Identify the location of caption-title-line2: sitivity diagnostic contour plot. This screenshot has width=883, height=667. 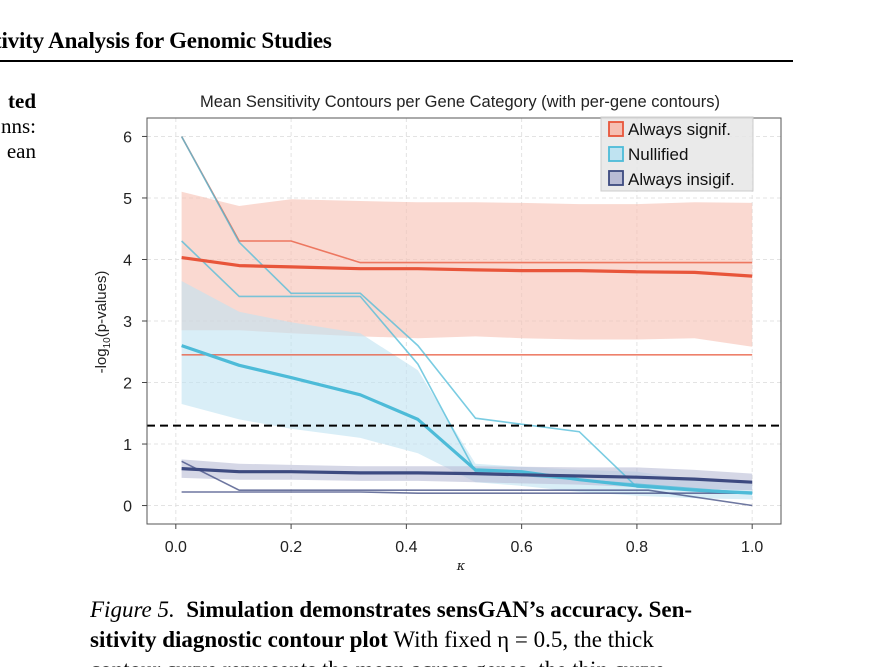
(239, 639).